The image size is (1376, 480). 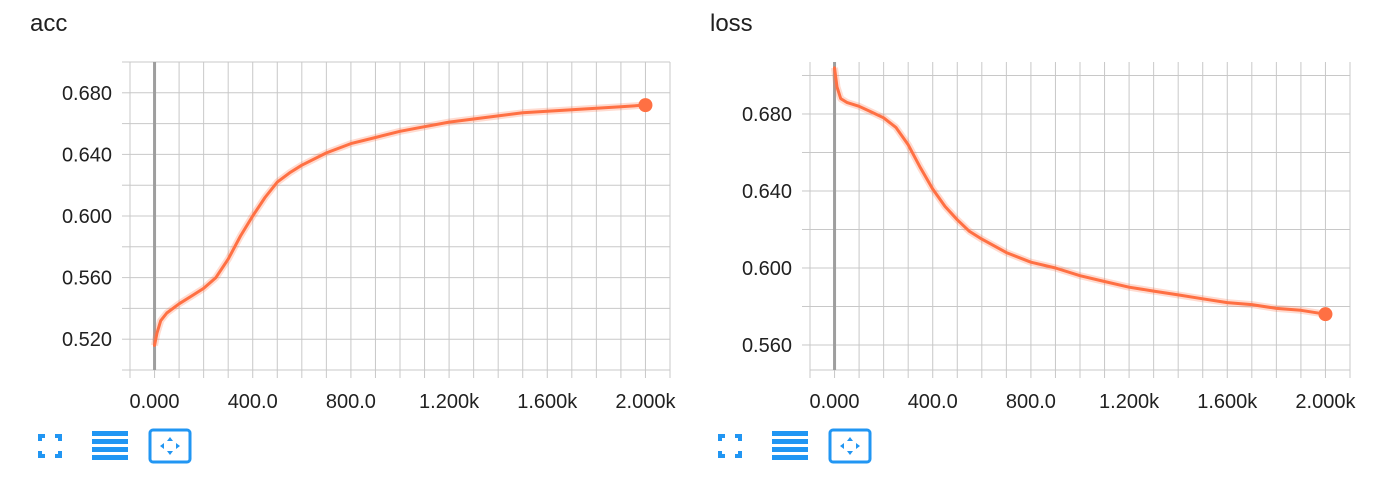 What do you see at coordinates (731, 23) in the screenshot?
I see `chart-title: loss` at bounding box center [731, 23].